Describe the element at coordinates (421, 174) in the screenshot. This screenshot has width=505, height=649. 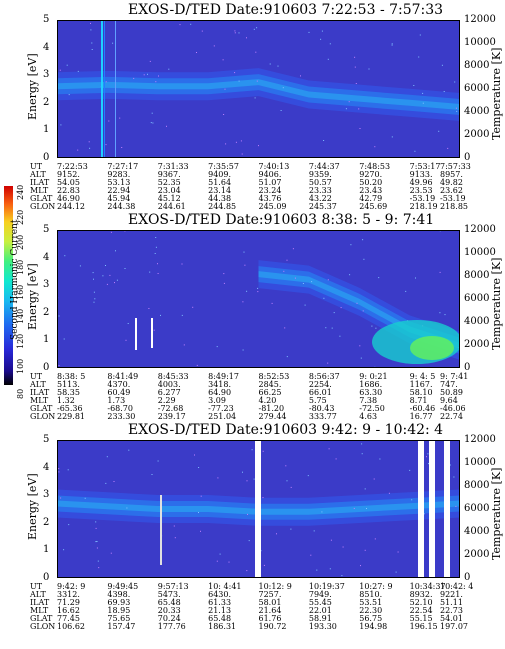
I see `ephemeris-value: 9133.` at that location.